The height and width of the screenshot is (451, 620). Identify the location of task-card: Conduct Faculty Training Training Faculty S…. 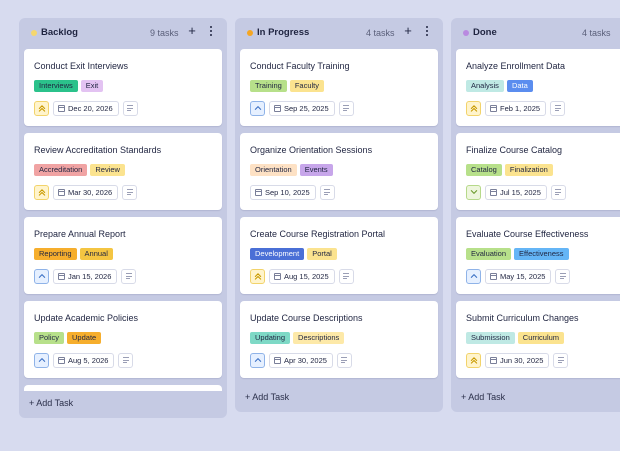
(339, 87).